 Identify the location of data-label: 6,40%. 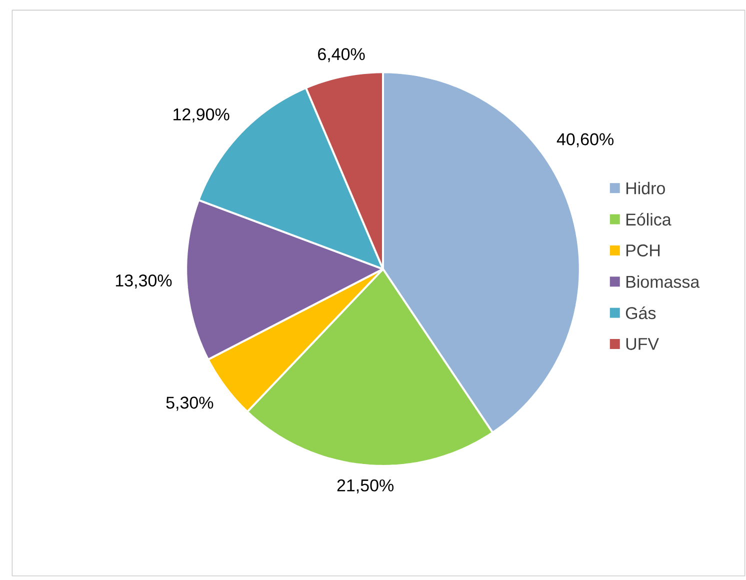
(341, 55).